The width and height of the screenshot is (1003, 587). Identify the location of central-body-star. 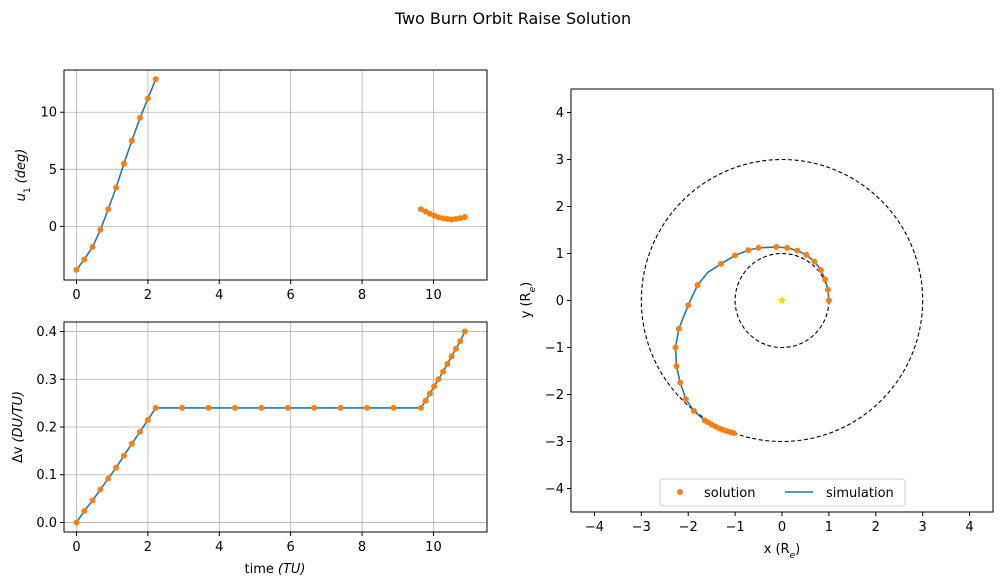
(782, 300).